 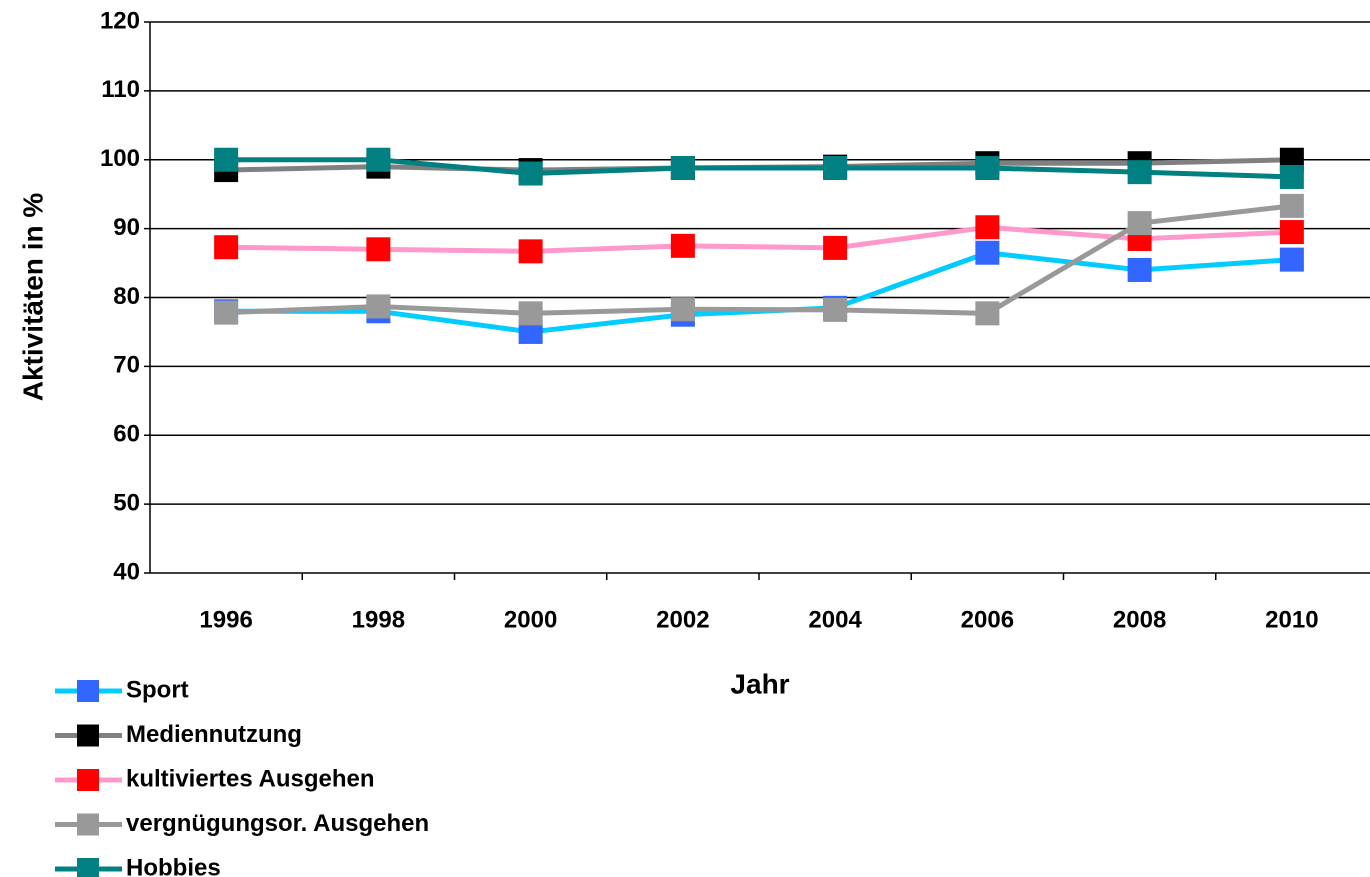 I want to click on y-tick-label: 90, so click(x=126, y=227).